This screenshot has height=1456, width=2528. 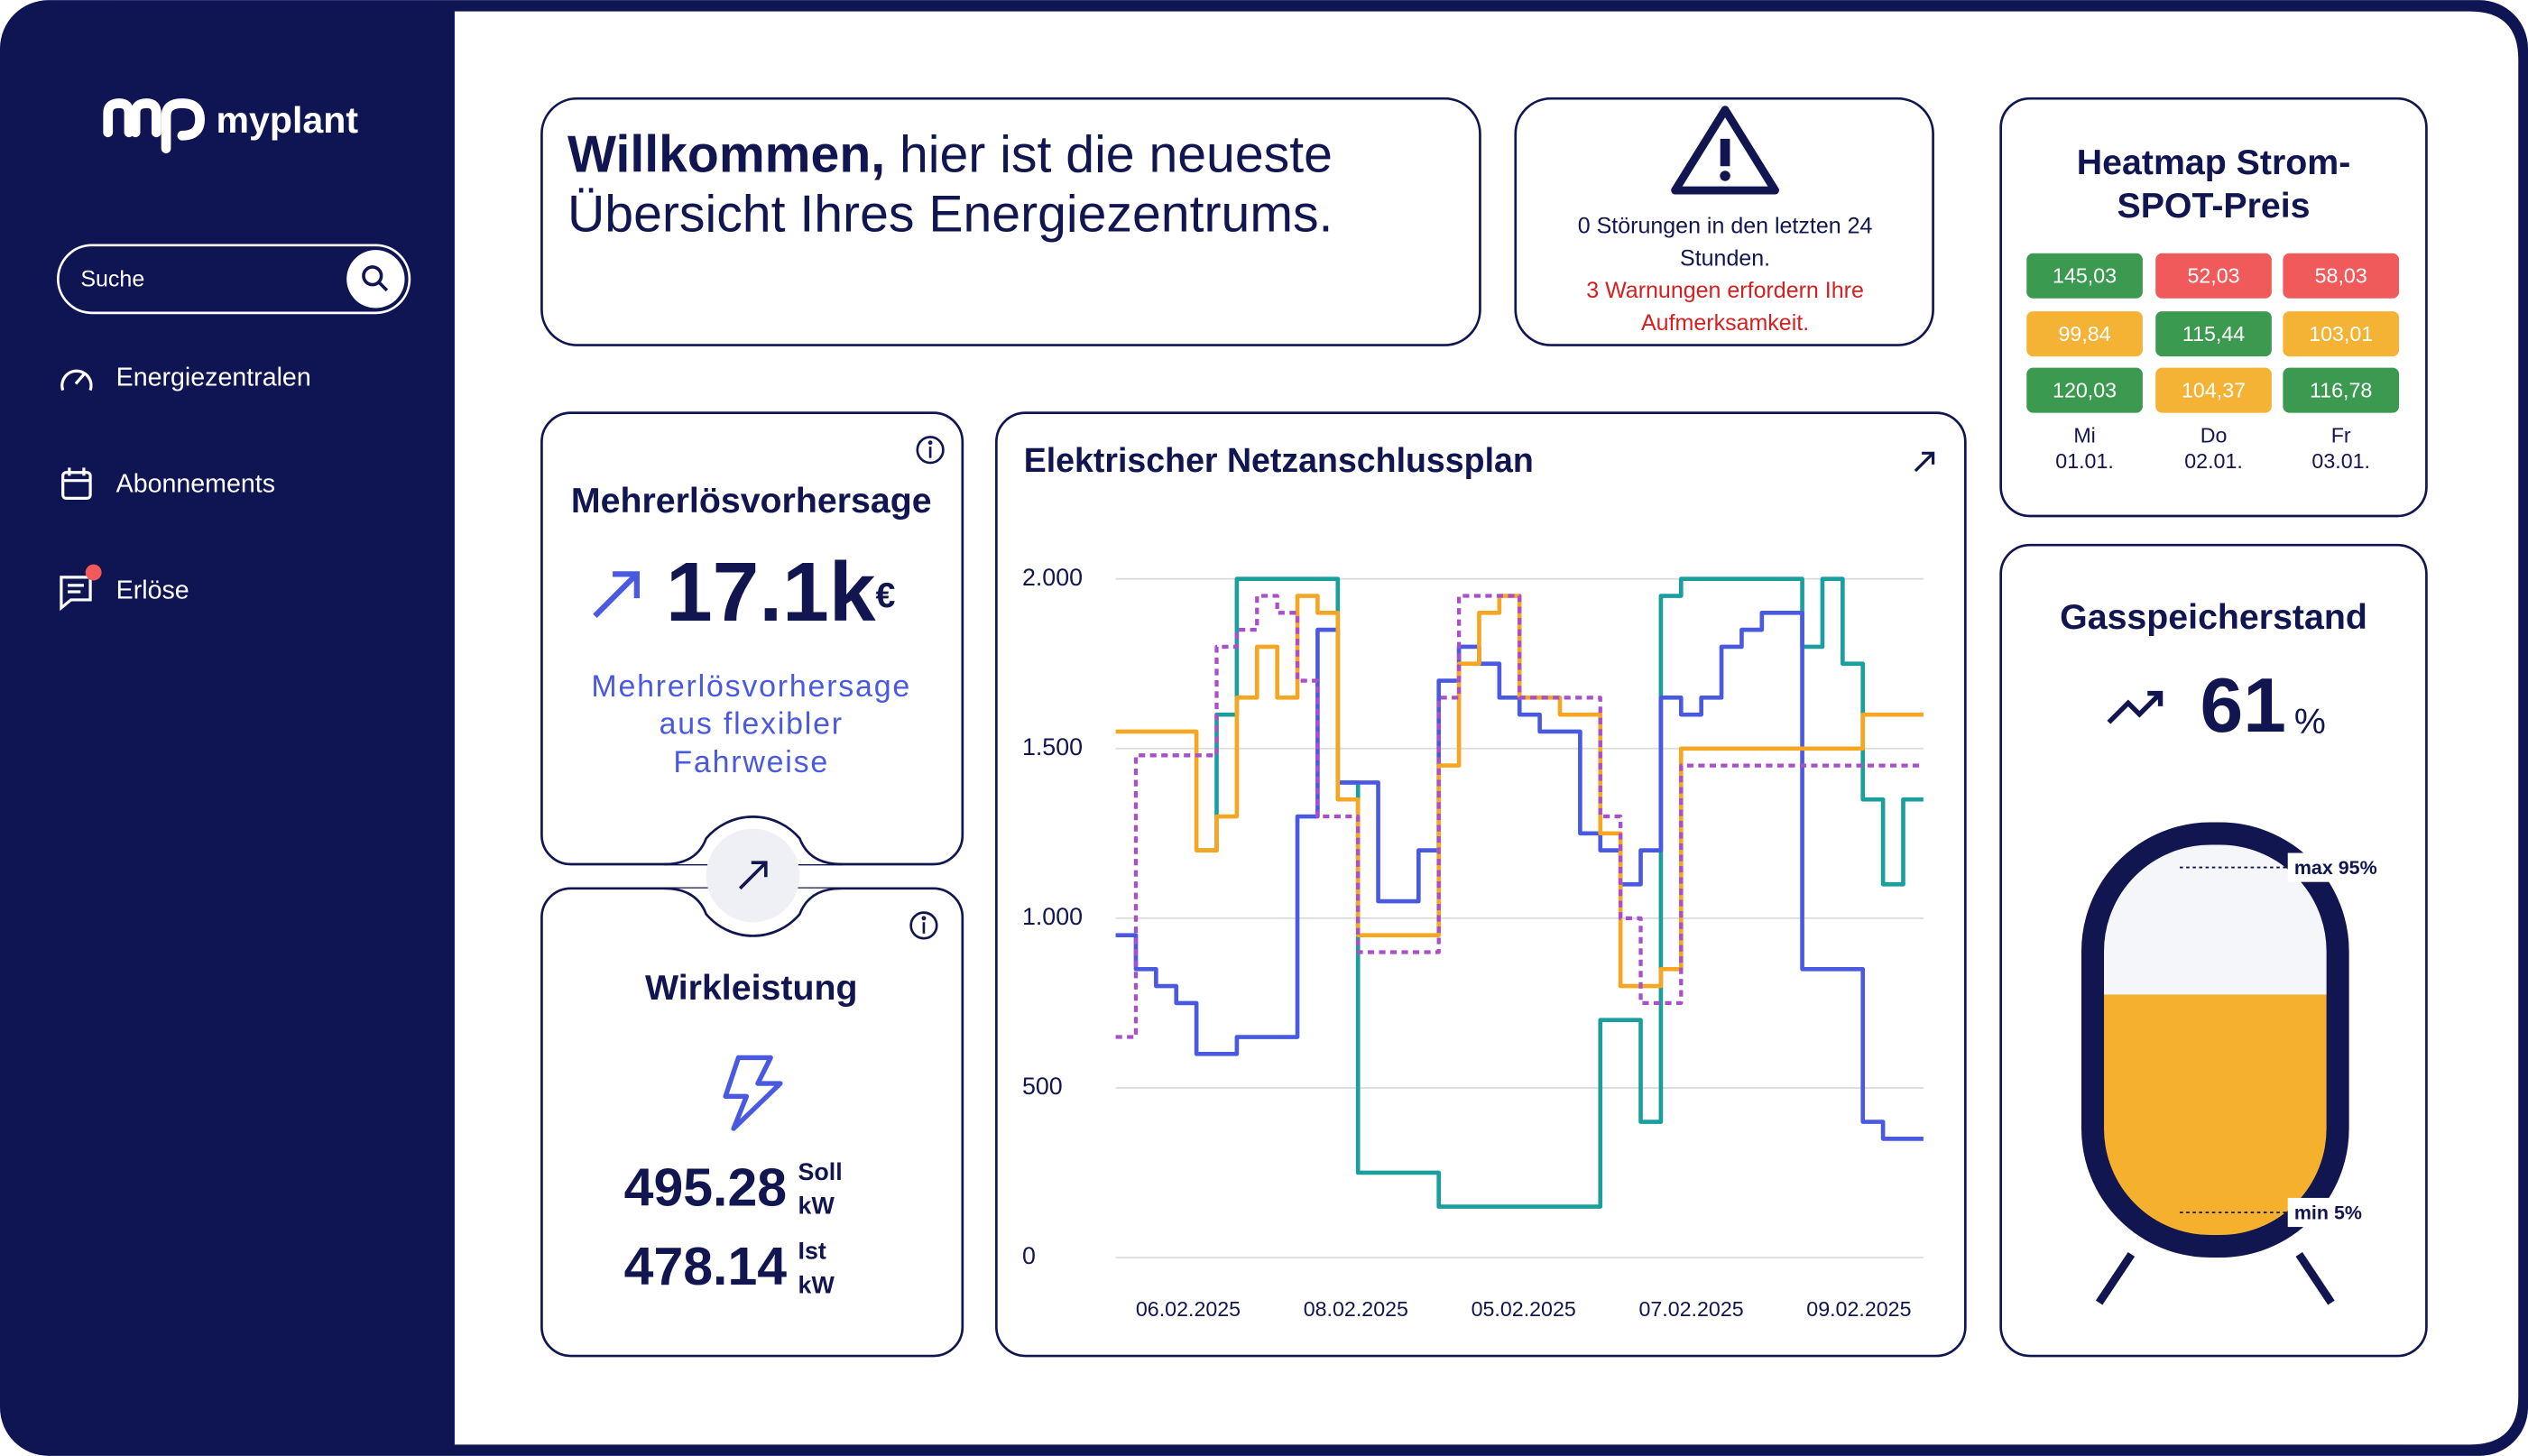 What do you see at coordinates (2213, 617) in the screenshot?
I see `gas-title: Gasspeicherstand` at bounding box center [2213, 617].